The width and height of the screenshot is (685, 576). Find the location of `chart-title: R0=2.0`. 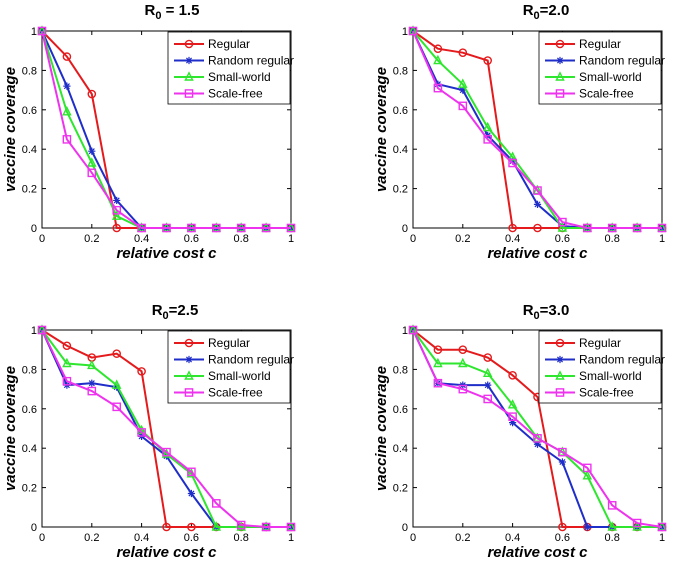

chart-title: R0=2.0 is located at coordinates (546, 12).